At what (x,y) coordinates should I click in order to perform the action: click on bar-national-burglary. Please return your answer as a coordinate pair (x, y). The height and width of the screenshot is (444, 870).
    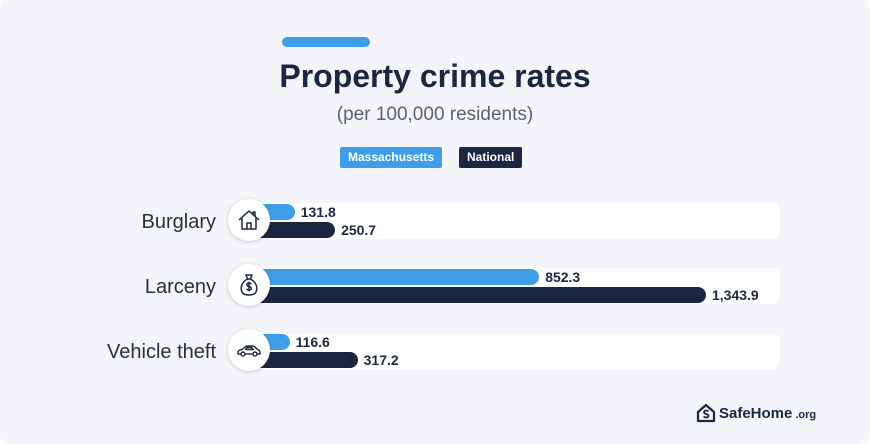
    Looking at the image, I should click on (293, 230).